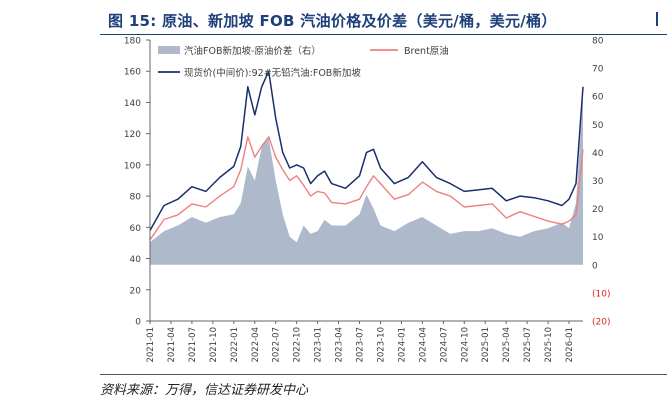 The image size is (667, 408). I want to click on x-tick-label: 2024-07, so click(444, 345).